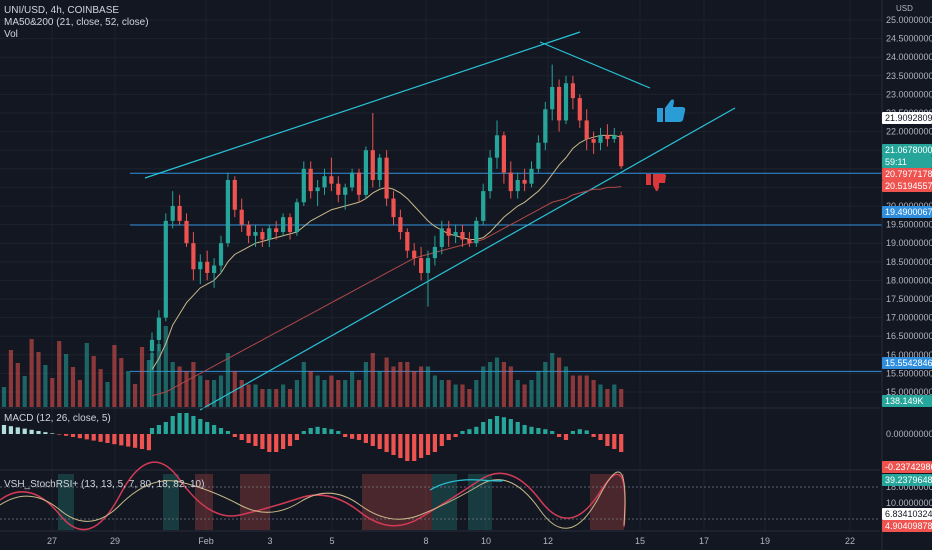 The image size is (932, 550). What do you see at coordinates (115, 541) in the screenshot?
I see `time-tick-label: 29` at bounding box center [115, 541].